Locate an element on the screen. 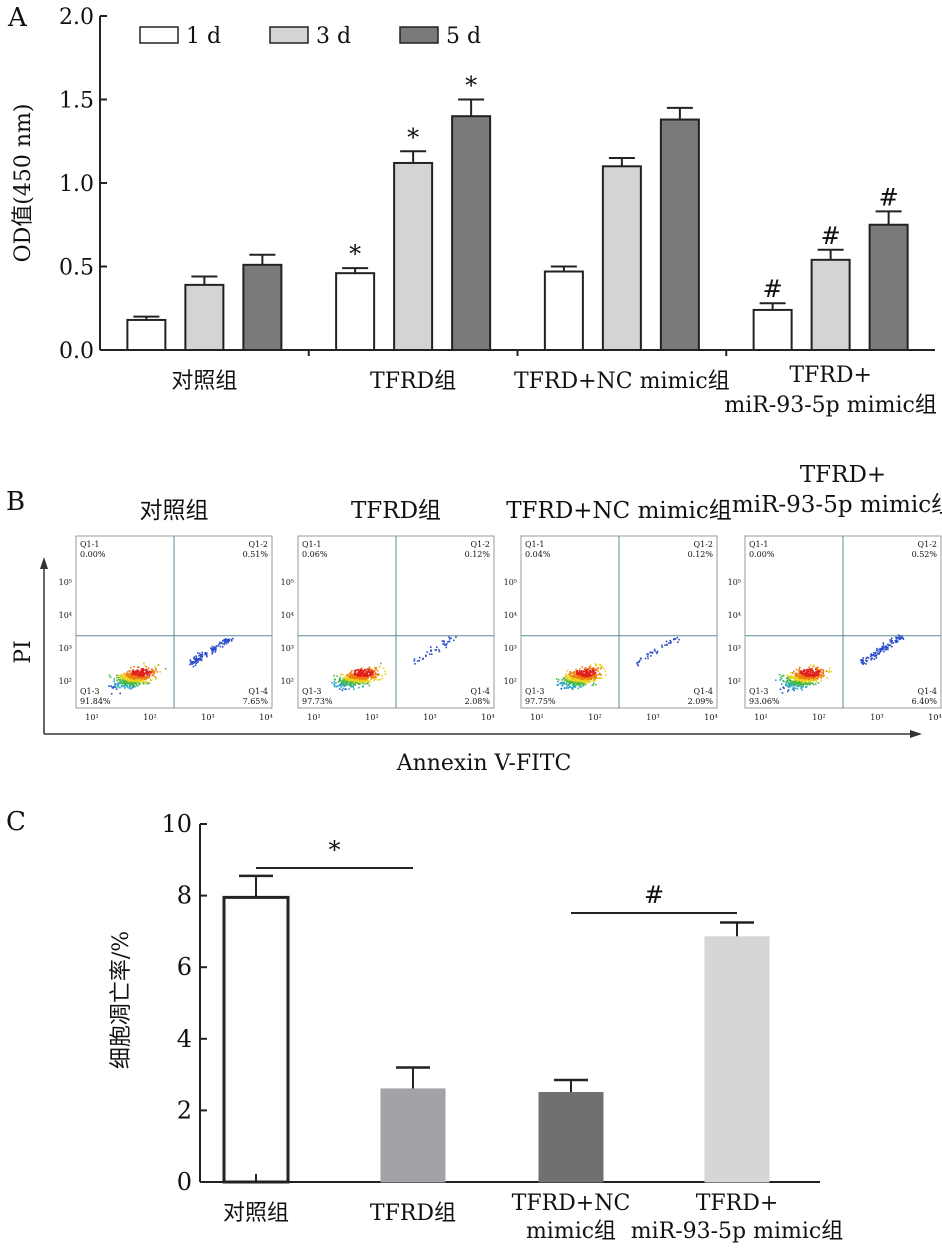 The width and height of the screenshot is (942, 1250). panel-c-letter: C is located at coordinates (16, 822).